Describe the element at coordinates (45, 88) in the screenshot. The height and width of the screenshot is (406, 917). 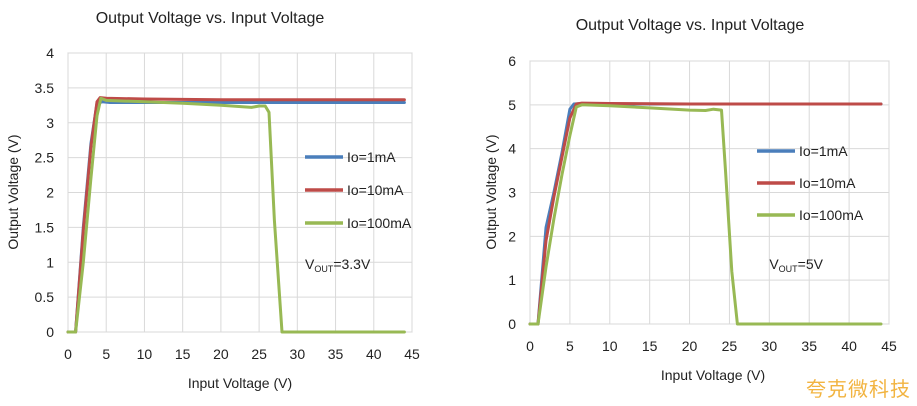
I see `y-tick-label: 3.5` at that location.